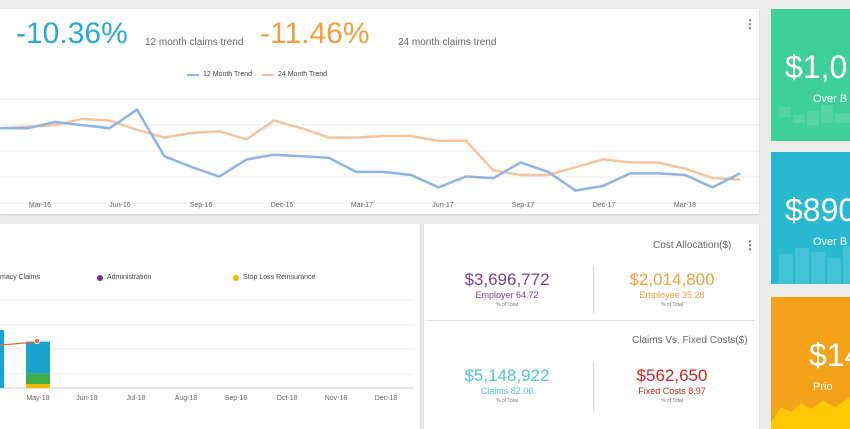  I want to click on pct-24-month-label: 24 month claims trend, so click(447, 42).